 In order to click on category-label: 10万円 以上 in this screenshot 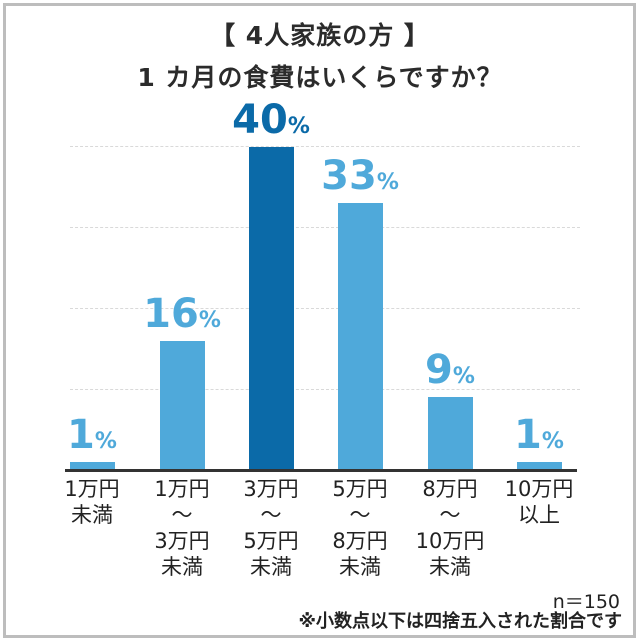, I will do `click(539, 502)`.